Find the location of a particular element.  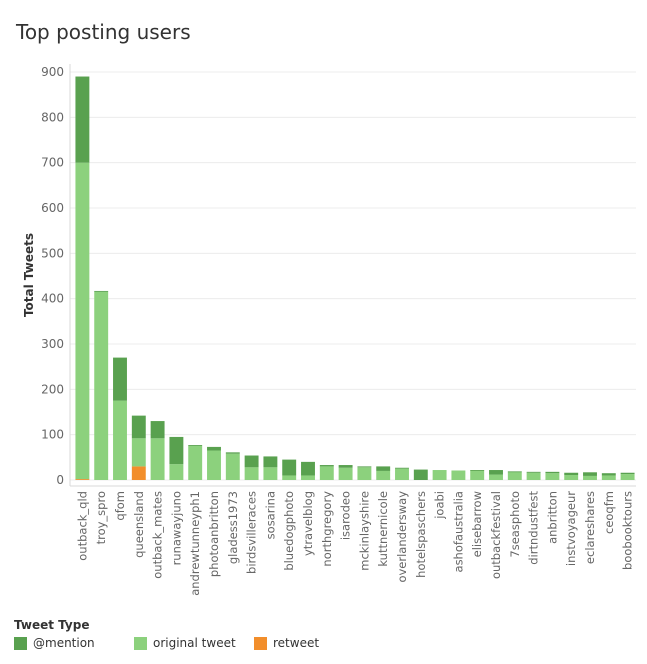

legend-items: @mention original tweet retweet is located at coordinates (324, 645).